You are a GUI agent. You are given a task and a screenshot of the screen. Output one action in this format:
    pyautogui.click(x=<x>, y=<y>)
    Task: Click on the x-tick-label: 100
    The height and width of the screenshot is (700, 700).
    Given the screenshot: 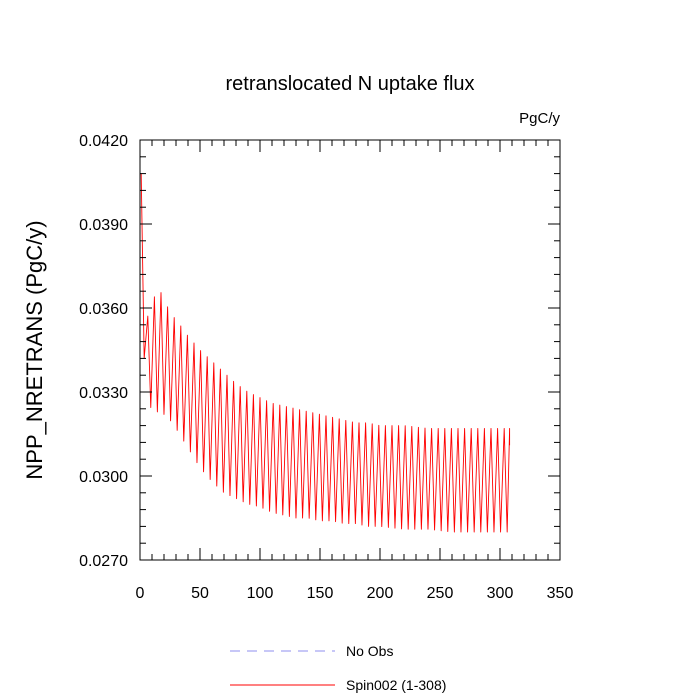 What is the action you would take?
    pyautogui.click(x=260, y=593)
    